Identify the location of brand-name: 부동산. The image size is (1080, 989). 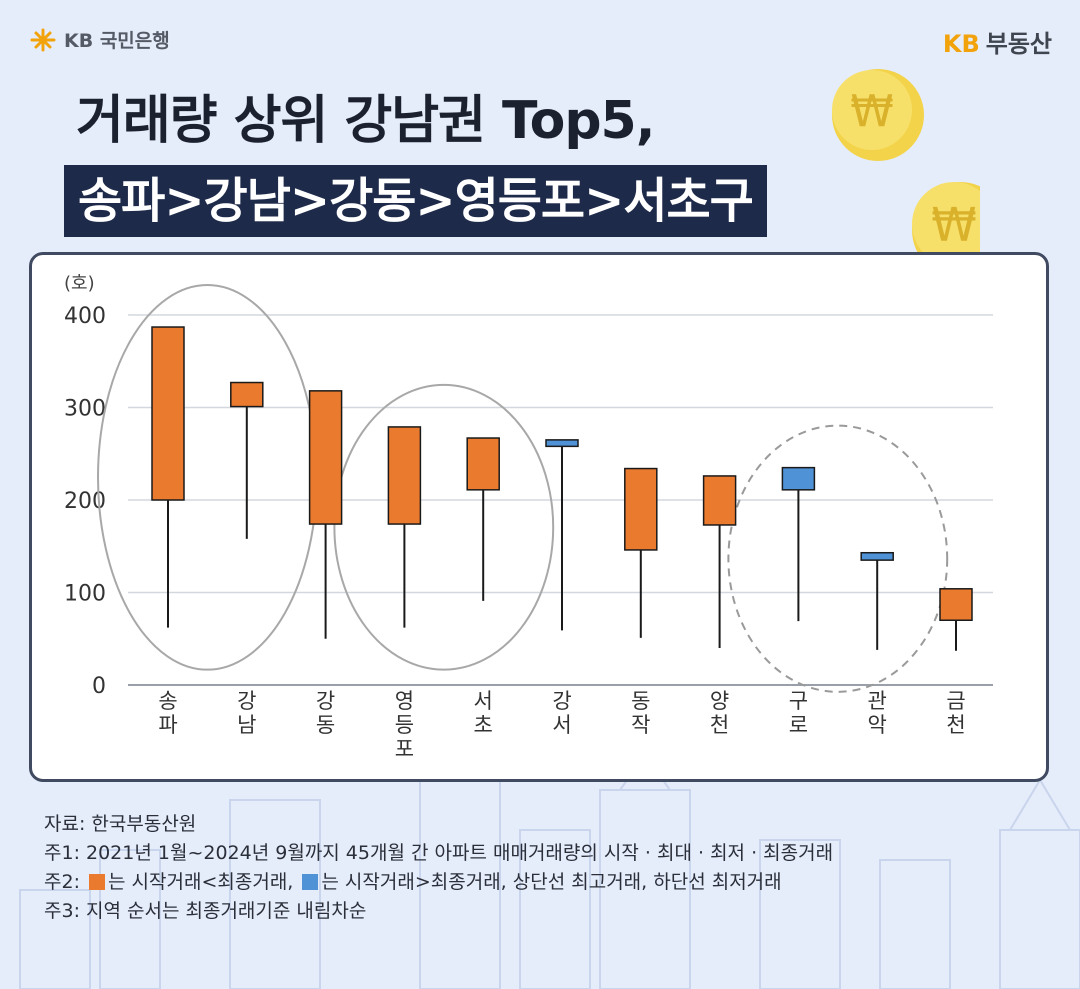
(1018, 44).